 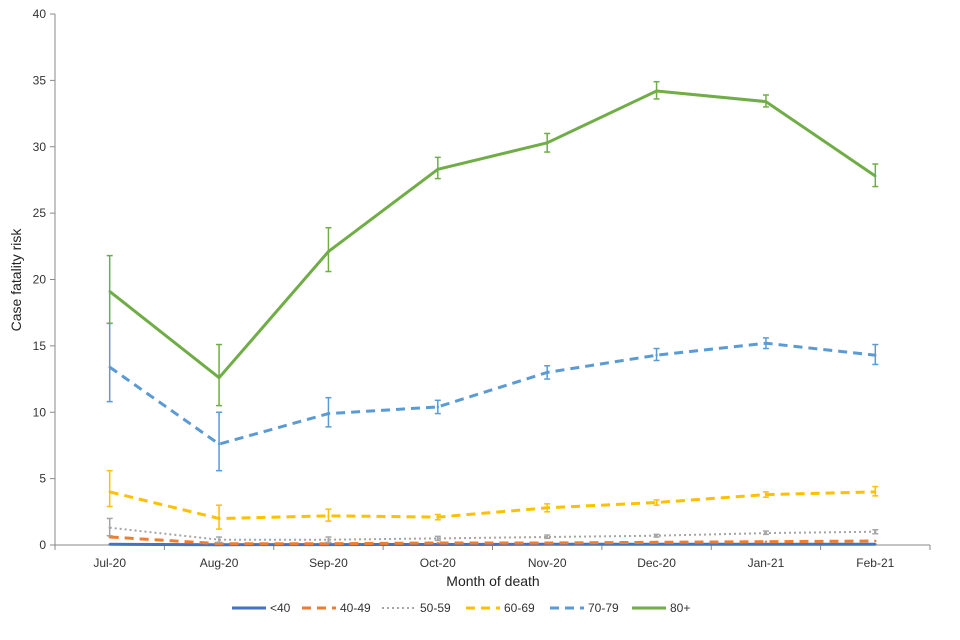 I want to click on x-axis-title: Month of death, so click(x=492, y=581).